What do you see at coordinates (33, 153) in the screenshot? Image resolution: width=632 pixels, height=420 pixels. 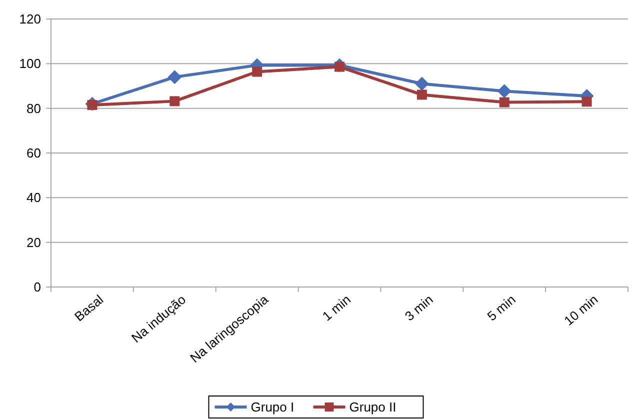 I see `y-tick-label: 60` at bounding box center [33, 153].